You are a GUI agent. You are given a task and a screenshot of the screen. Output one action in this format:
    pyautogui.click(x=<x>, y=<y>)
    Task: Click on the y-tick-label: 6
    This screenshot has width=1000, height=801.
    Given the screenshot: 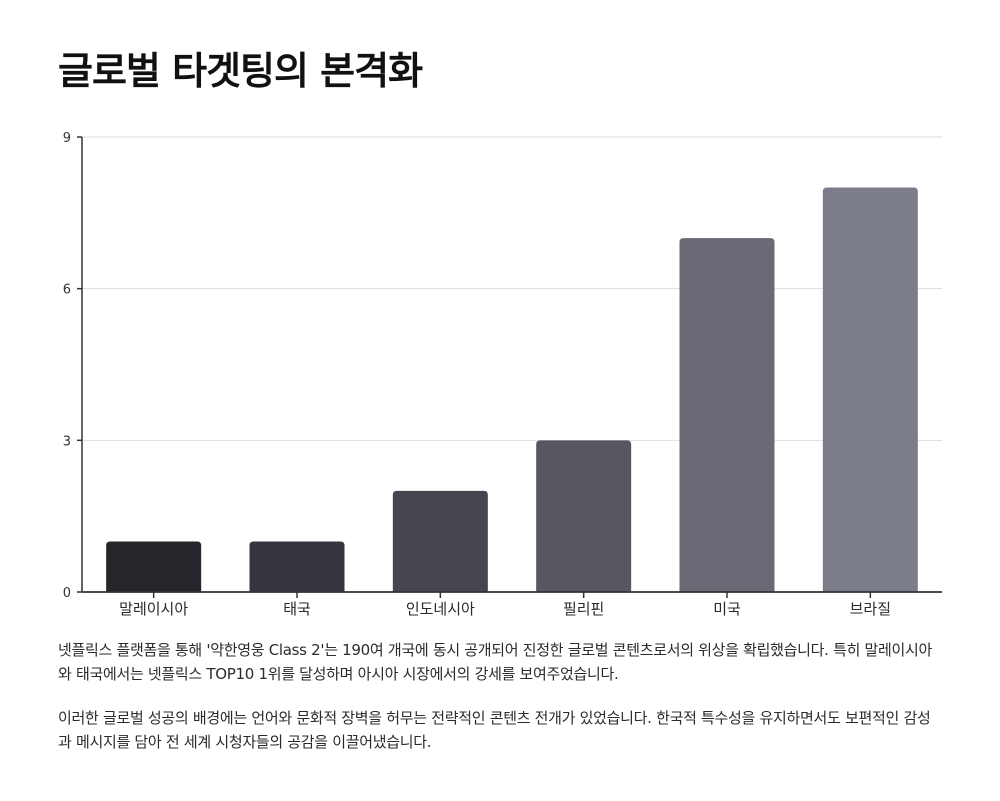 What is the action you would take?
    pyautogui.click(x=67, y=290)
    